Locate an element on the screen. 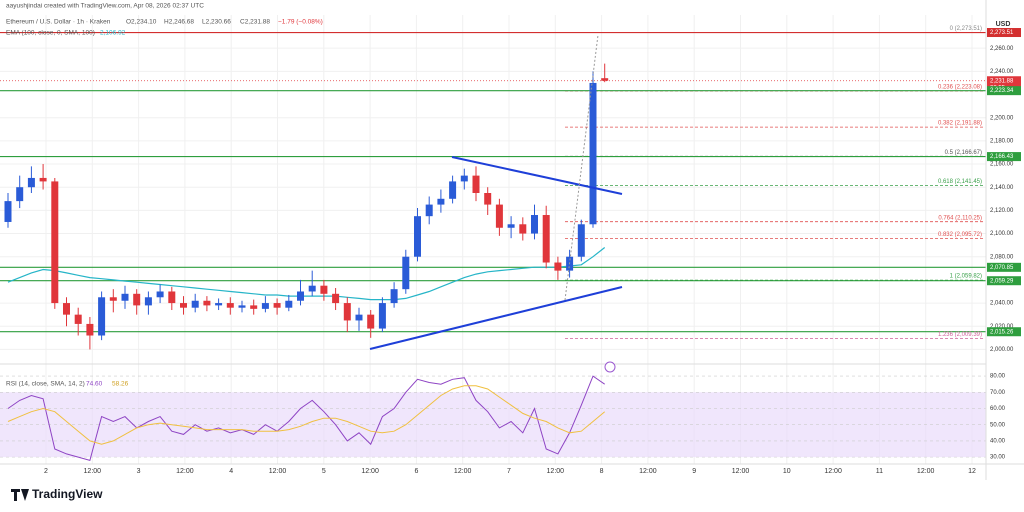 The width and height of the screenshot is (1024, 512). x-tick-label: 2 is located at coordinates (46, 471).